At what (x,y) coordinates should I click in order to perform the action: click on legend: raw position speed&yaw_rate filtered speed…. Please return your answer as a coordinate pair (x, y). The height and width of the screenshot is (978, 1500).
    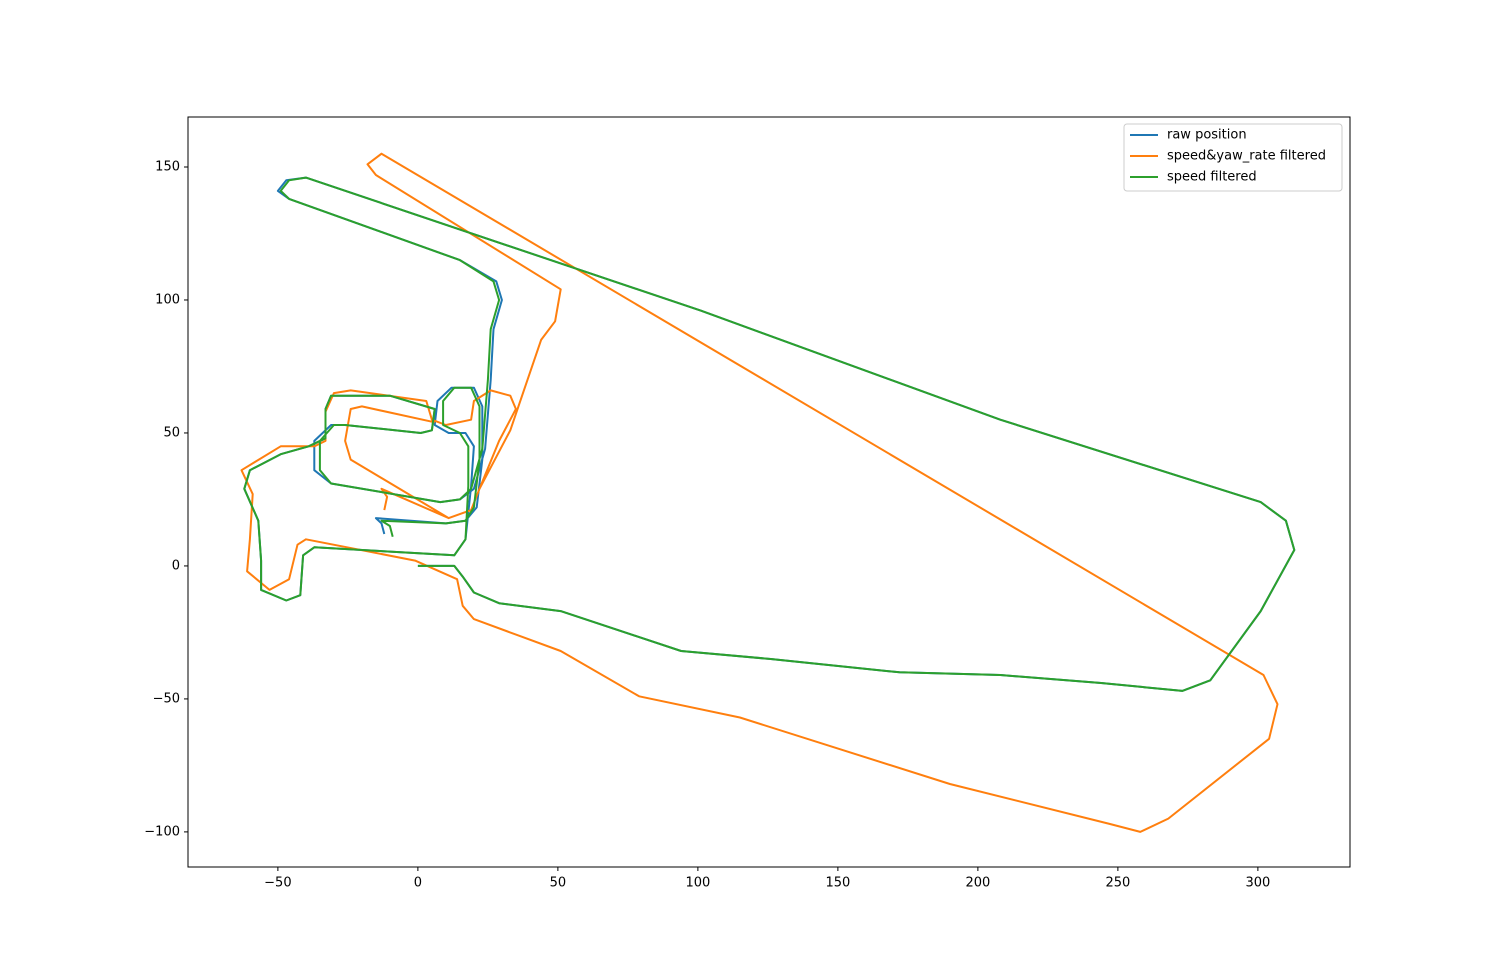
    Looking at the image, I should click on (1233, 157).